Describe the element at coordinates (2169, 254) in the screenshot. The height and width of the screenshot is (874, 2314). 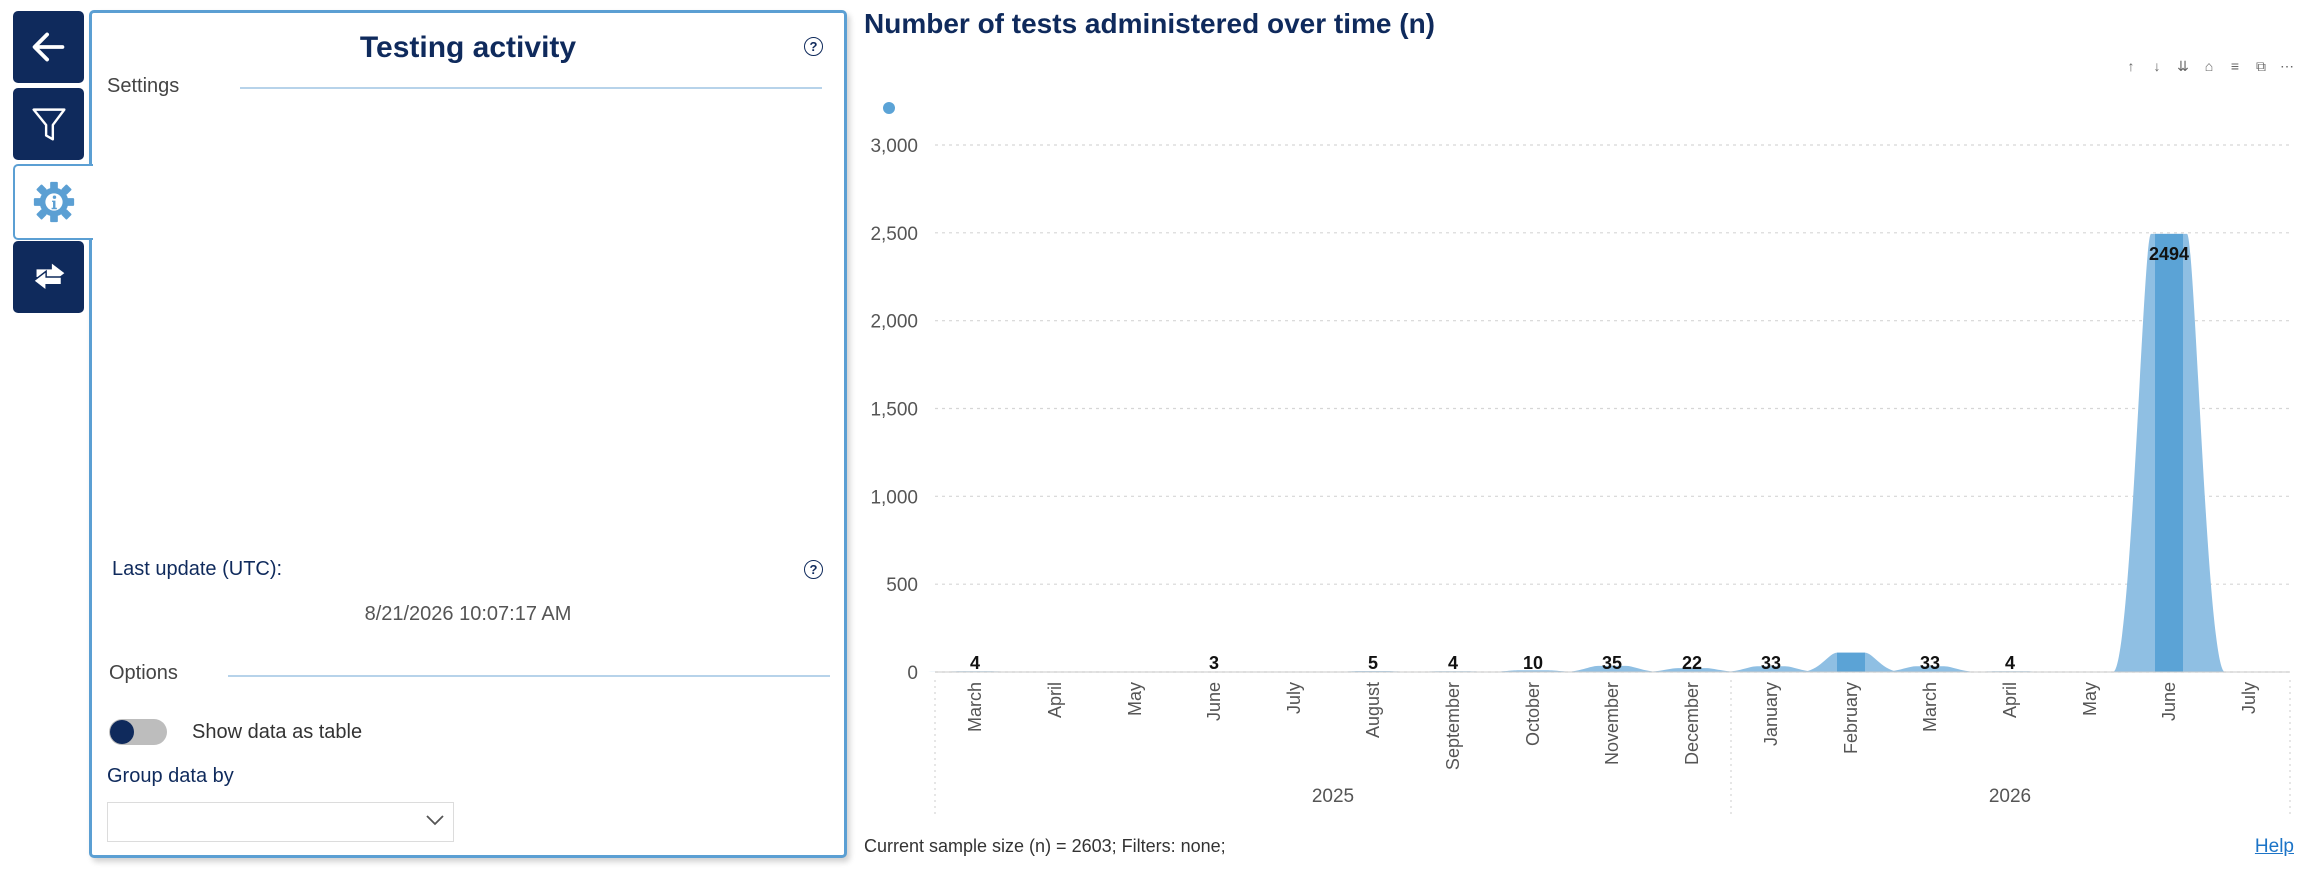
I see `data-label: 2494` at that location.